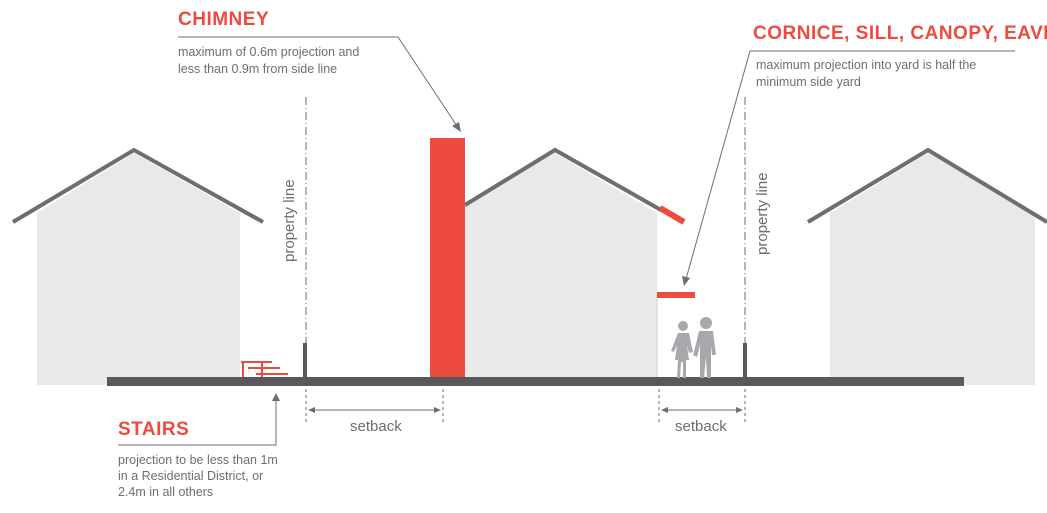  Describe the element at coordinates (447, 259) in the screenshot. I see `chimney` at that location.